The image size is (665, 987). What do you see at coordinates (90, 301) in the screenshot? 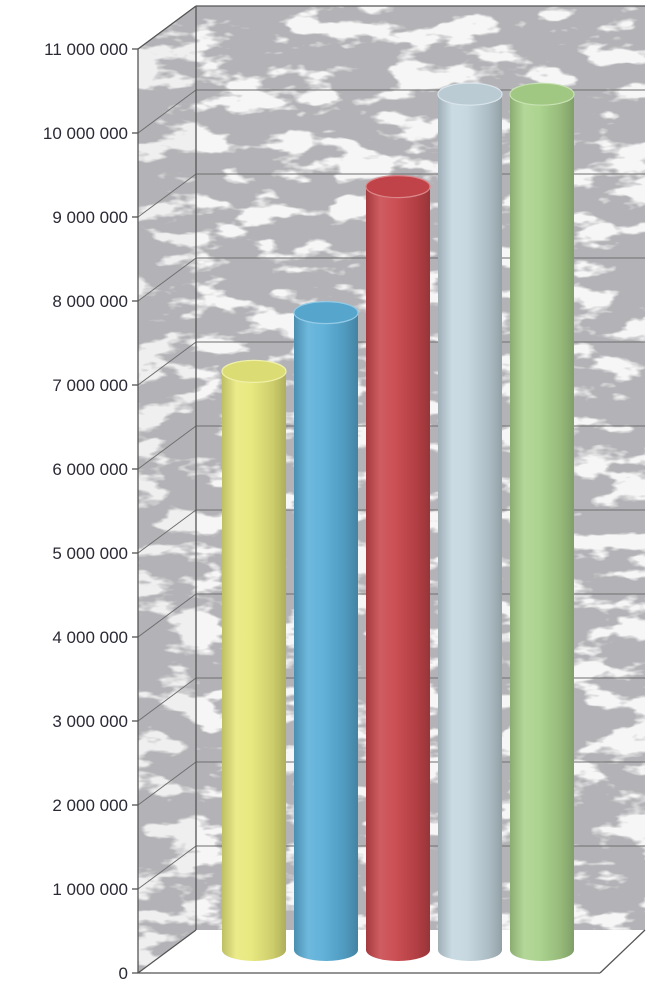
I see `y-tick-label: 8 000 000` at bounding box center [90, 301].